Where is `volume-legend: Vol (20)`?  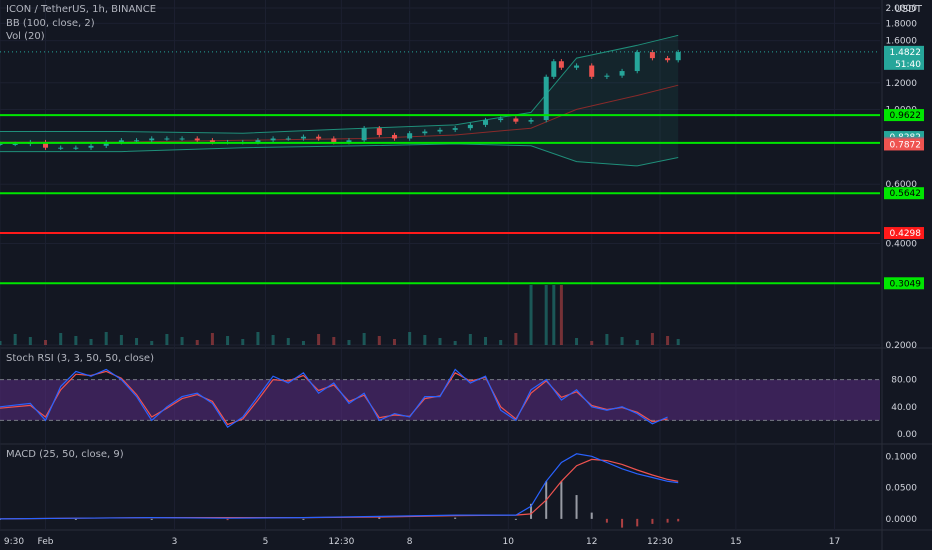
volume-legend: Vol (20) is located at coordinates (25, 36).